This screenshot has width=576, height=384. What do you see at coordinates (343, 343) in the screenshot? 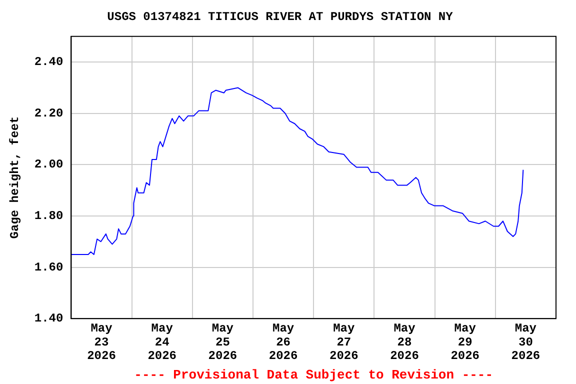
I see `x-tick-label: May 27 2026` at bounding box center [343, 343].